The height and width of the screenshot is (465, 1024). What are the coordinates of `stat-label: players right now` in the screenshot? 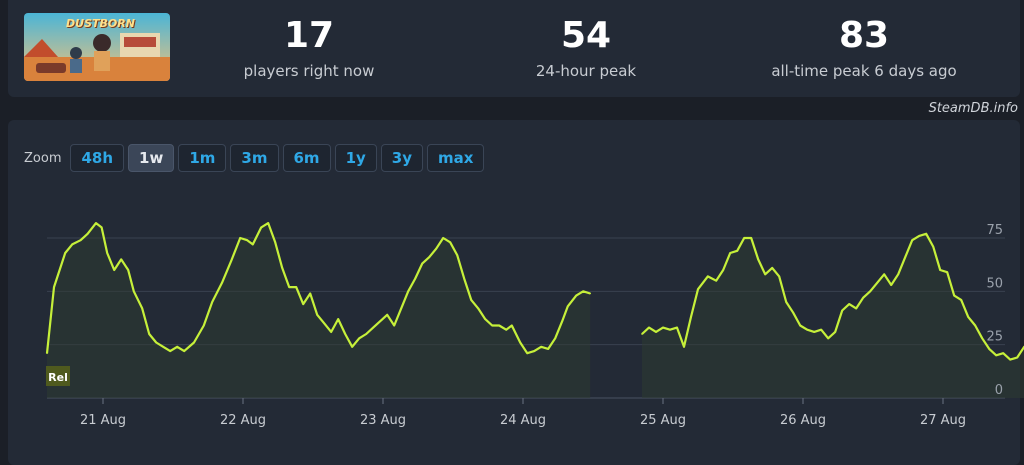 It's located at (309, 71).